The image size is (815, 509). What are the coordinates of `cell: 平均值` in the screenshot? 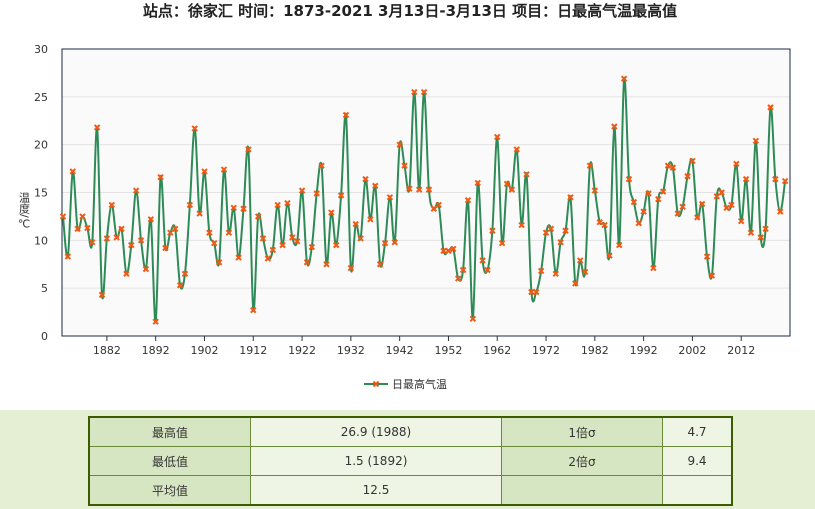 It's located at (169, 490).